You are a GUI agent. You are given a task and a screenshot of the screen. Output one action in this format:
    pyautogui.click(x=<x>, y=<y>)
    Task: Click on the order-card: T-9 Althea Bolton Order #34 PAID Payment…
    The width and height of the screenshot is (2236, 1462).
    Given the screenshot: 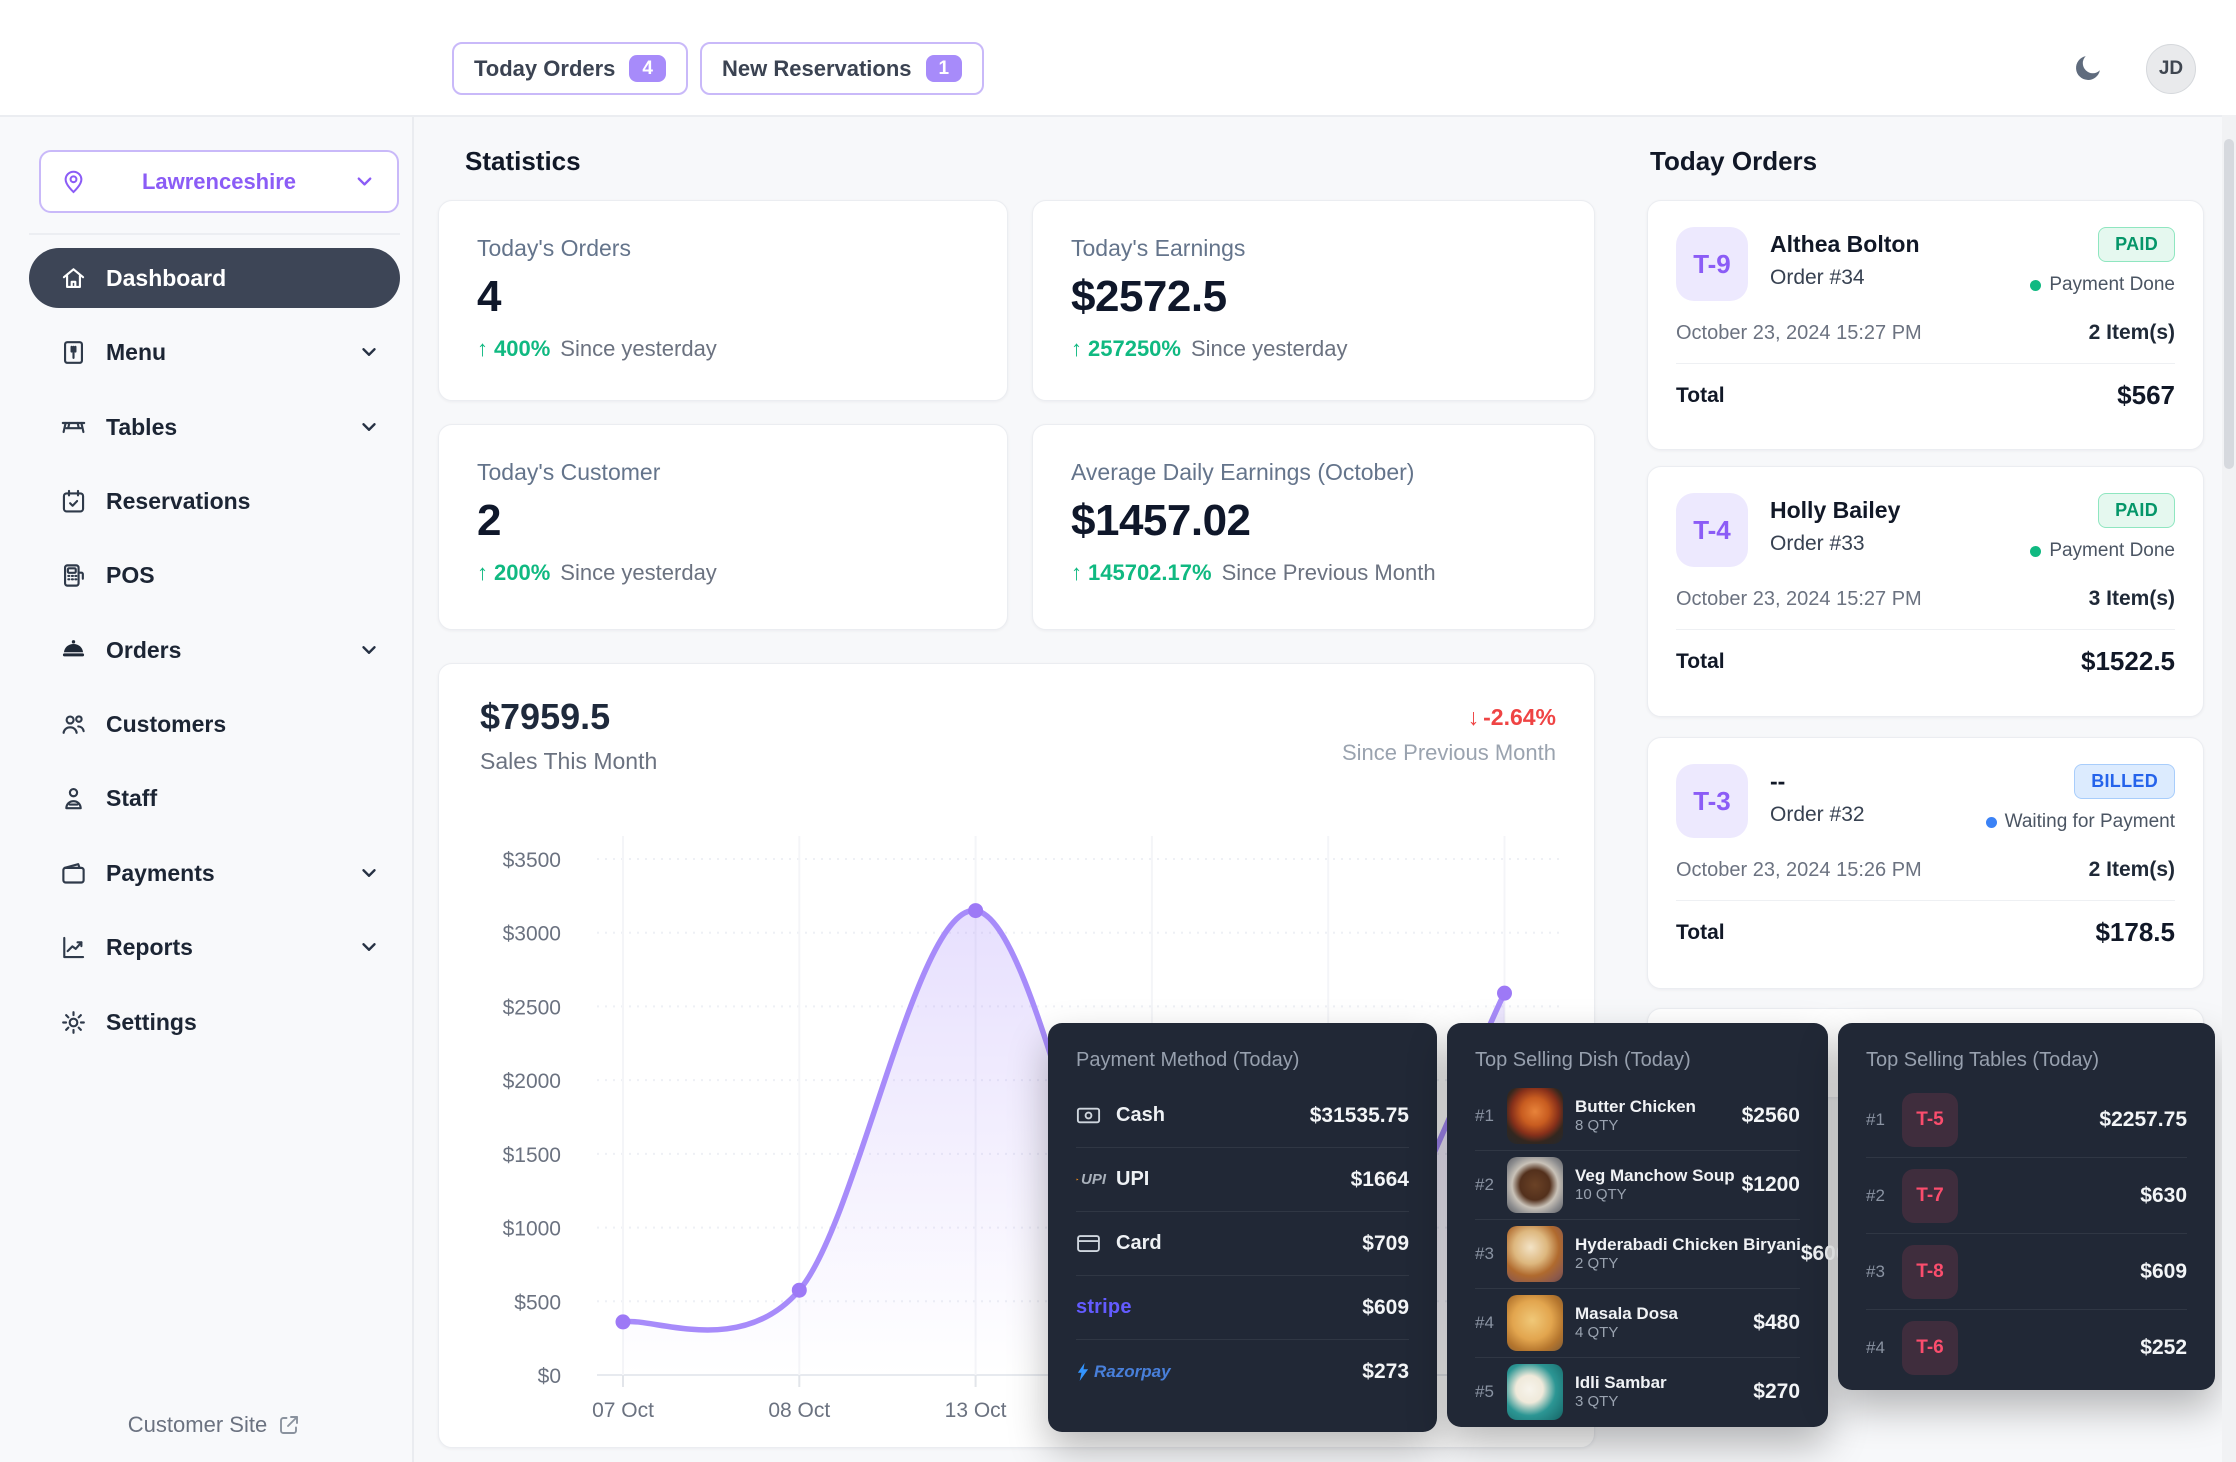 What is the action you would take?
    pyautogui.click(x=1925, y=325)
    